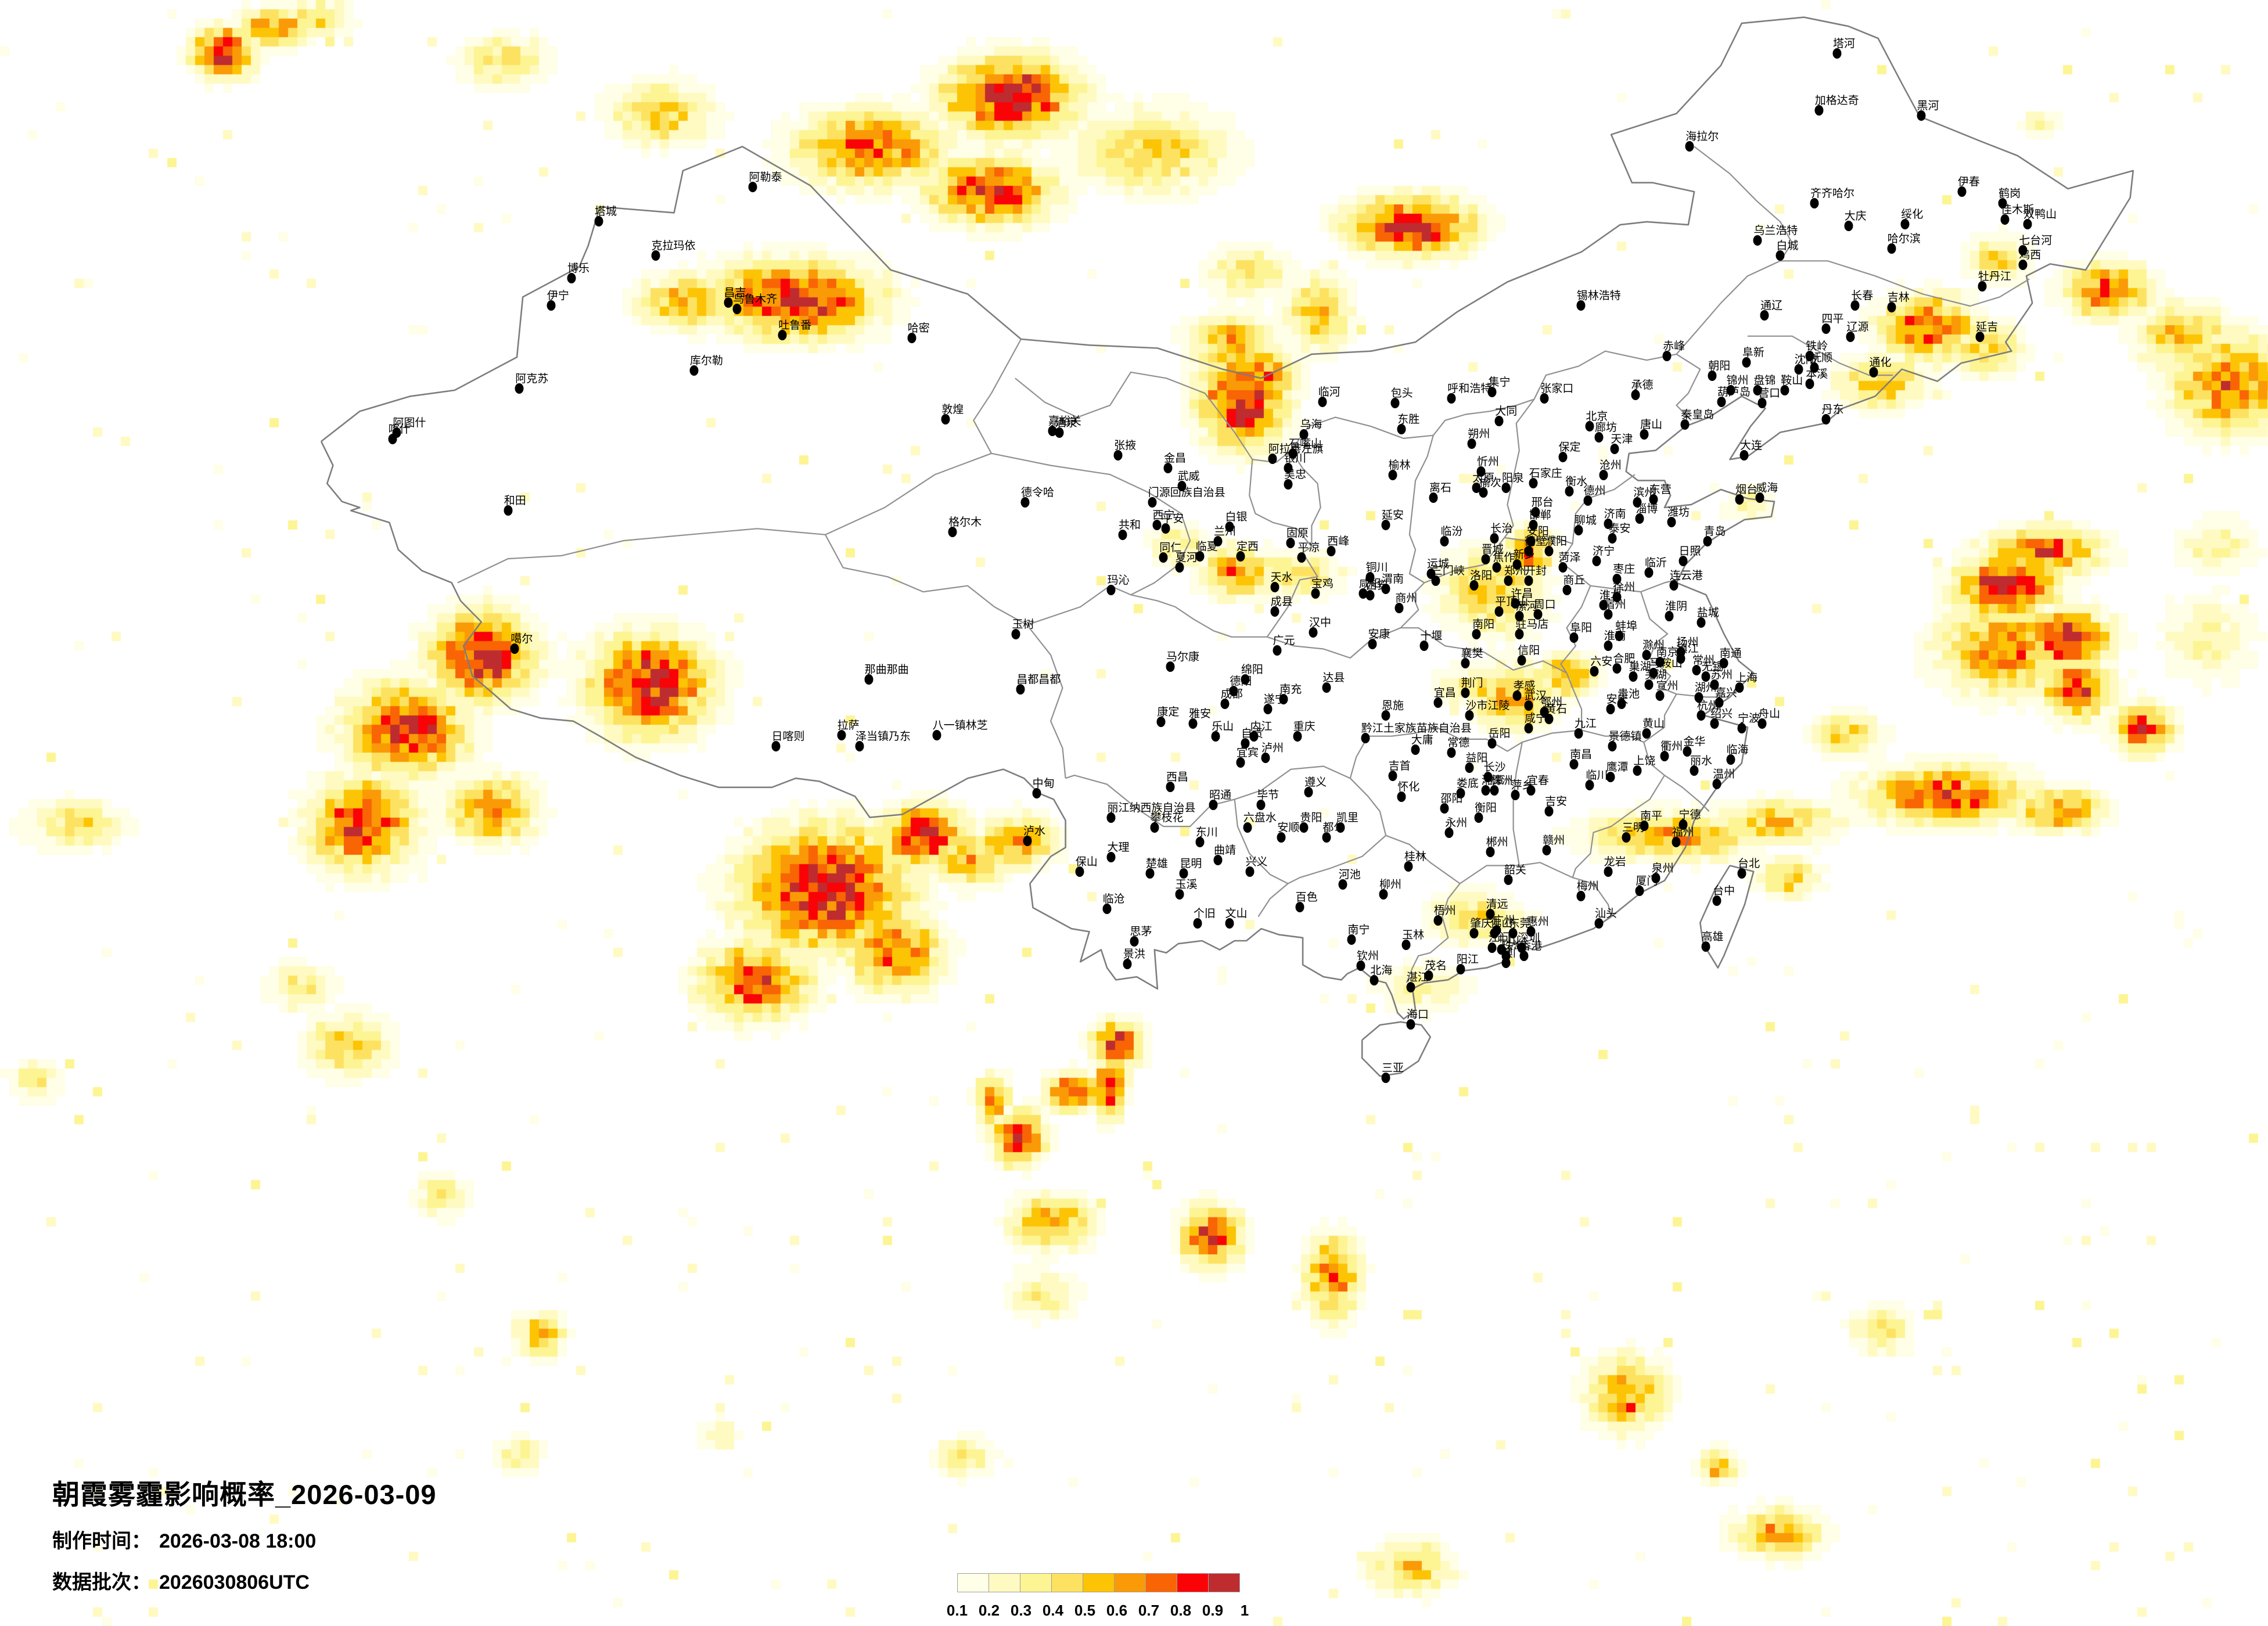 This screenshot has height=1626, width=2268. Describe the element at coordinates (1767, 487) in the screenshot. I see `city-label: 威海` at that location.